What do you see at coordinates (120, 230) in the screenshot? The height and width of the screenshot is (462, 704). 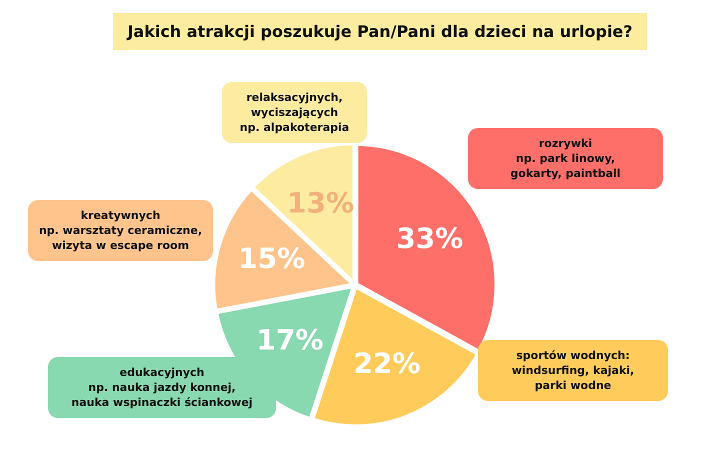 I see `slice-label: kreatywnych np. warsztaty ceramiczne, wizyta w escape room` at bounding box center [120, 230].